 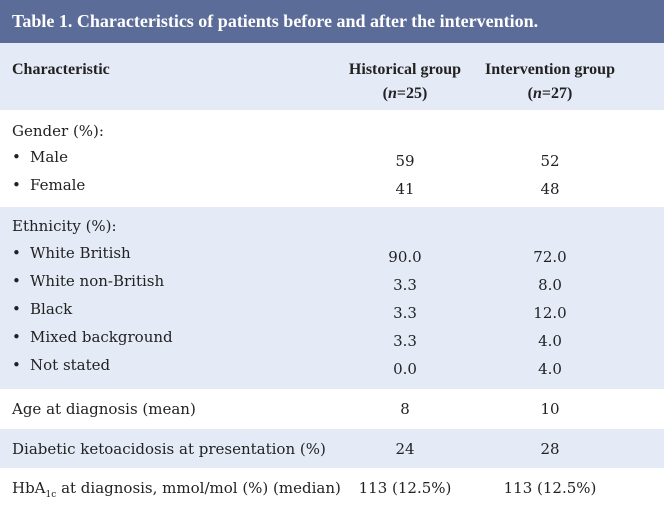 What do you see at coordinates (80, 253) in the screenshot?
I see `row-label: White British` at bounding box center [80, 253].